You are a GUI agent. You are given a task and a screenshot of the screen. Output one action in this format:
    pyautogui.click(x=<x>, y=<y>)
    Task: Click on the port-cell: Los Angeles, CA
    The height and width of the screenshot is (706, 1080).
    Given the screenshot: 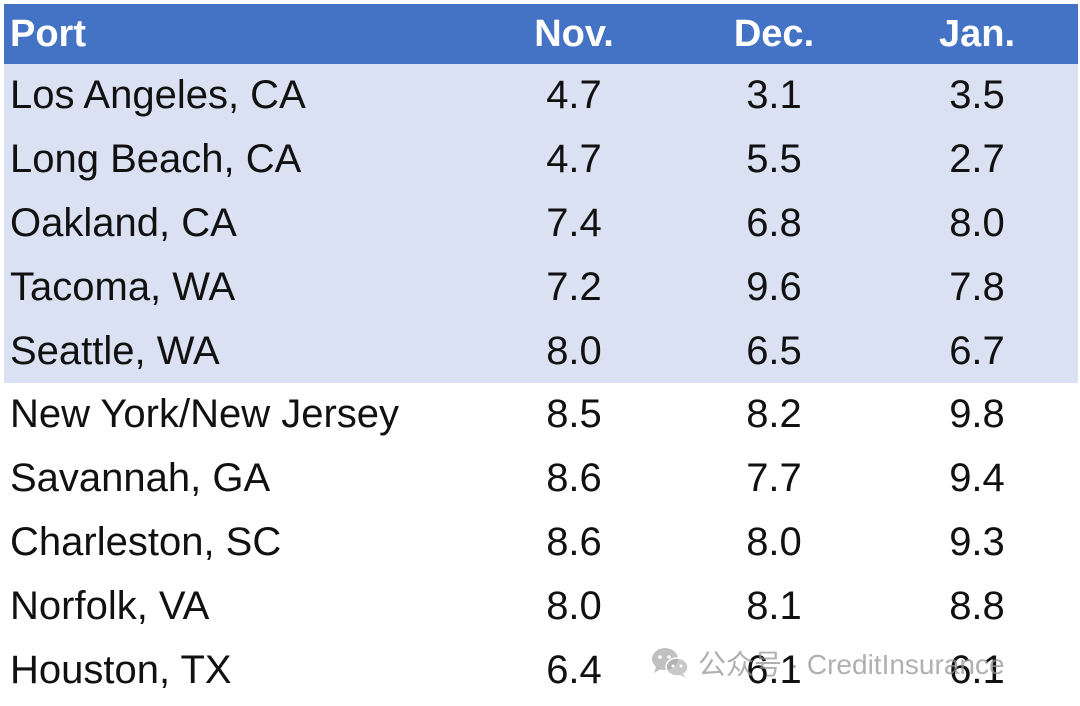 What is the action you would take?
    pyautogui.click(x=158, y=95)
    